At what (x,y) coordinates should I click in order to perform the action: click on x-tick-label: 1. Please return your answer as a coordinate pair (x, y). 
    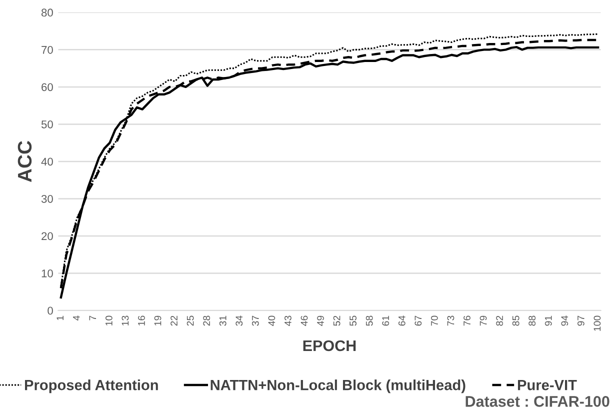
    Looking at the image, I should click on (60, 318).